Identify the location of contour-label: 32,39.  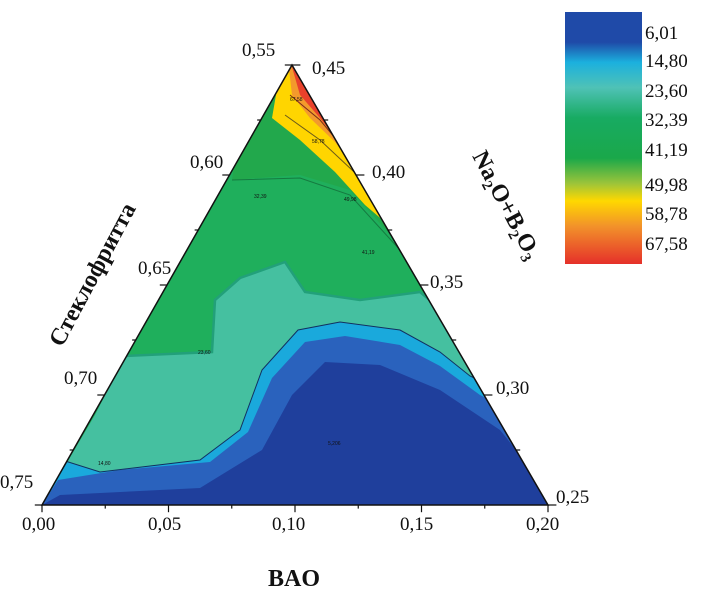
(260, 197).